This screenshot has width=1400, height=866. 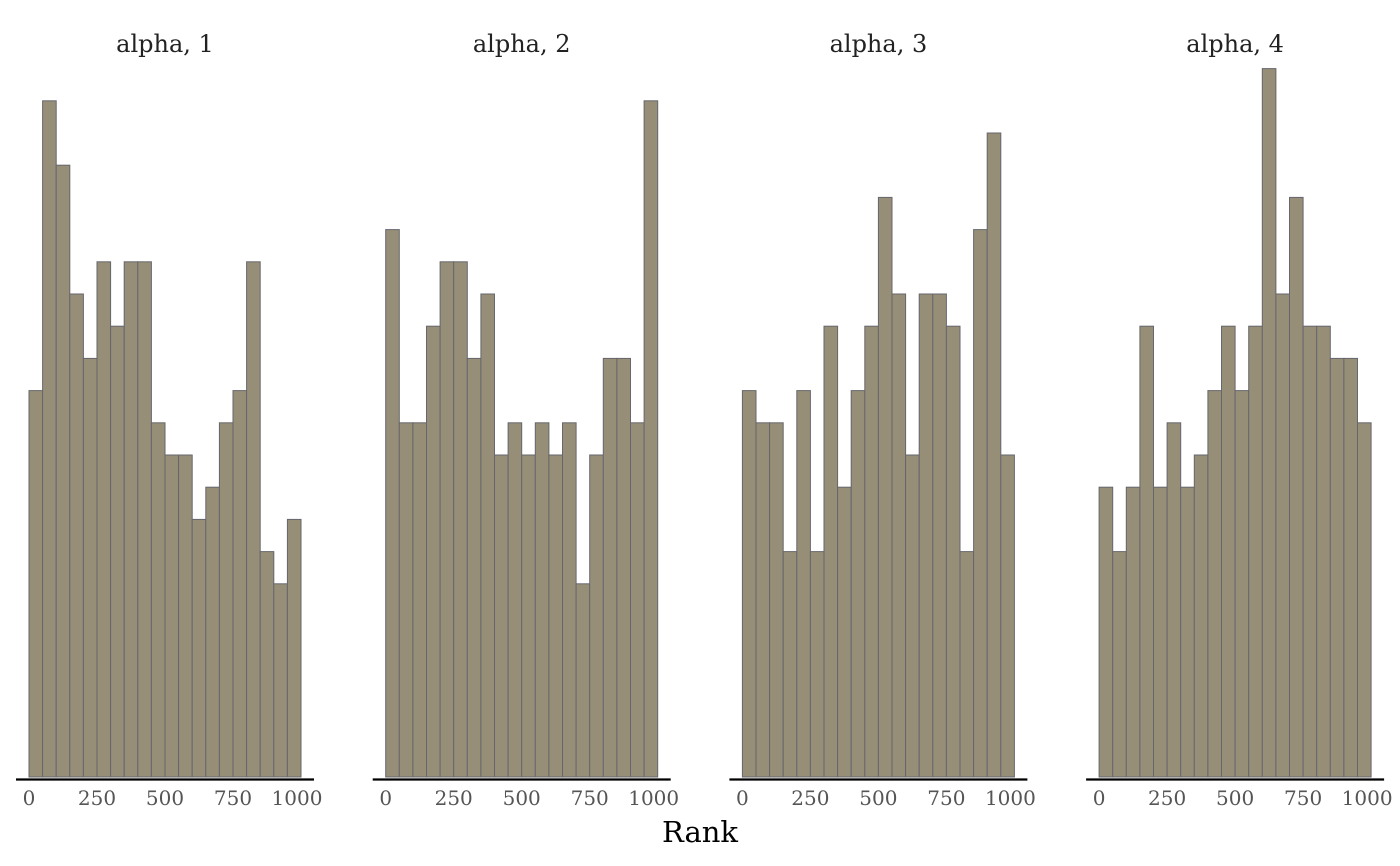 I want to click on panel-title: alpha, 3, so click(x=879, y=44).